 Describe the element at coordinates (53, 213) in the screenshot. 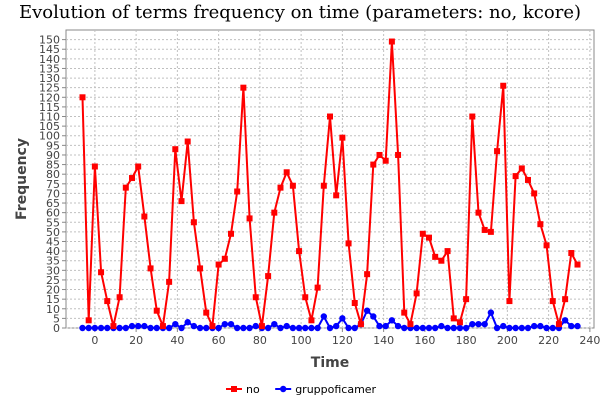

I see `y-tick-label: 60` at that location.